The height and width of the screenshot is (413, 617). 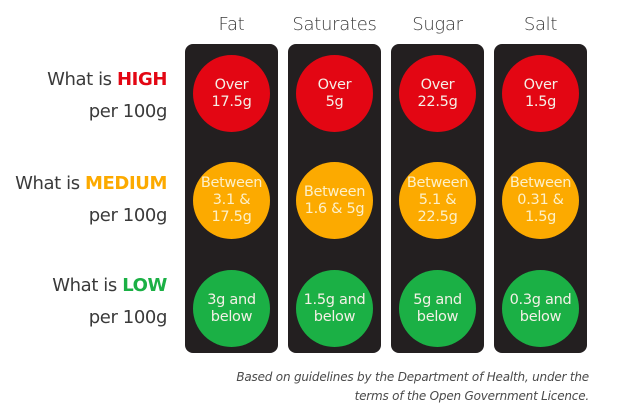 What do you see at coordinates (128, 111) in the screenshot?
I see `row-label-high-suffix: per 100g` at bounding box center [128, 111].